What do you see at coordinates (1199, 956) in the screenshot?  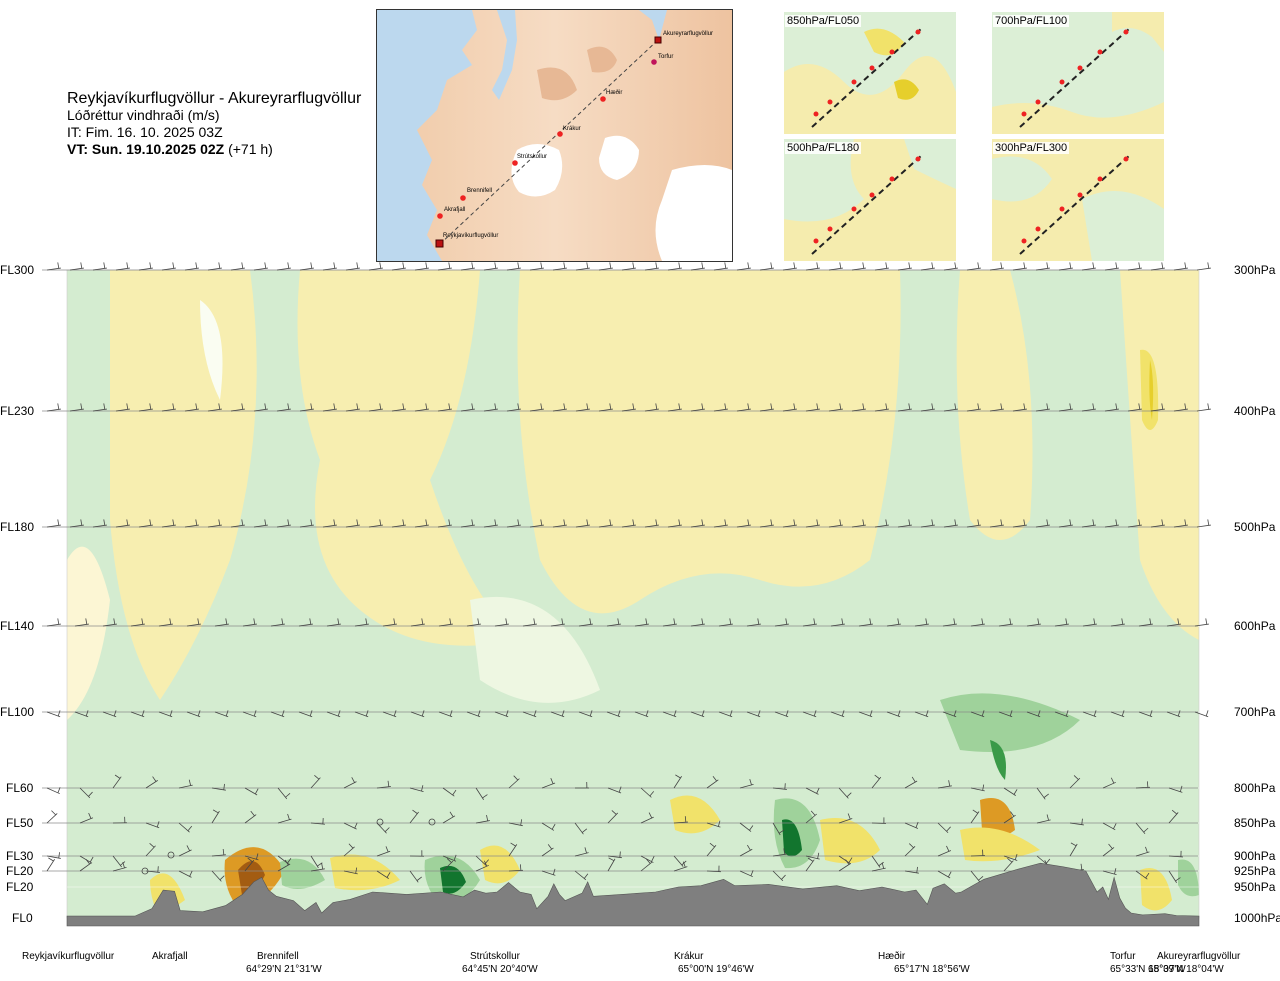 I see `location-name-7: Akureyrarflugvöllur` at bounding box center [1199, 956].